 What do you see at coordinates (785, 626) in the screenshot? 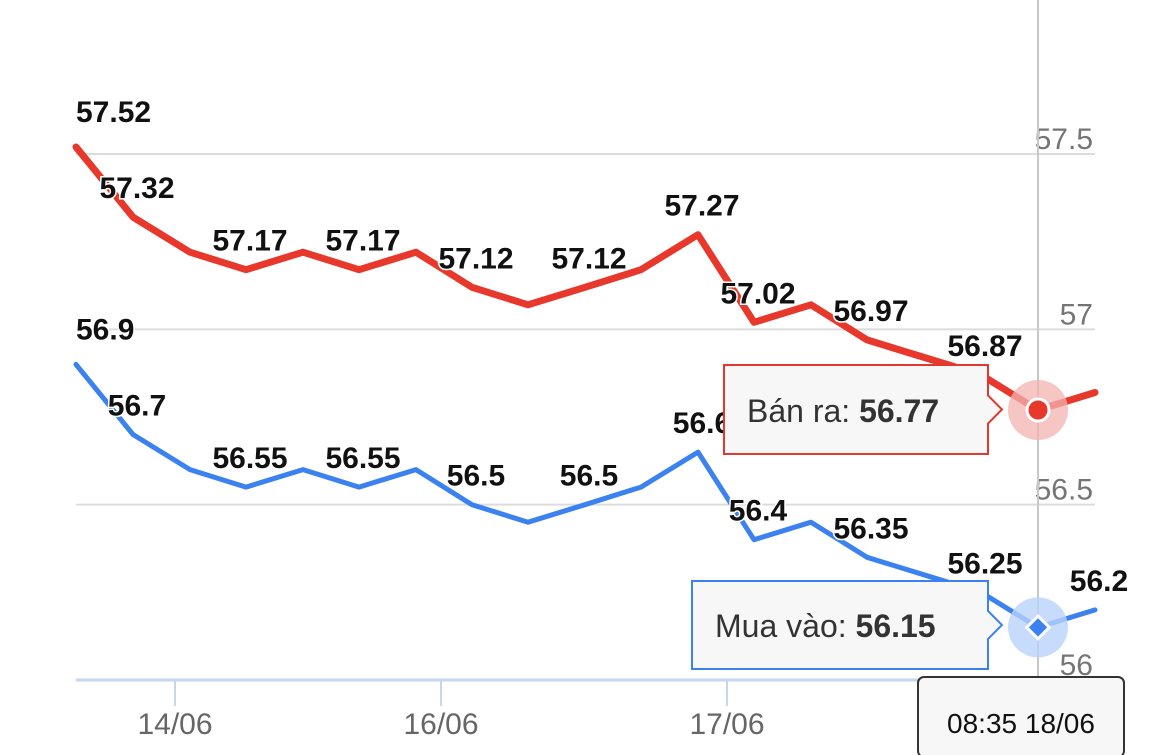
I see `buy-tooltip-label: Mua vào:` at bounding box center [785, 626].